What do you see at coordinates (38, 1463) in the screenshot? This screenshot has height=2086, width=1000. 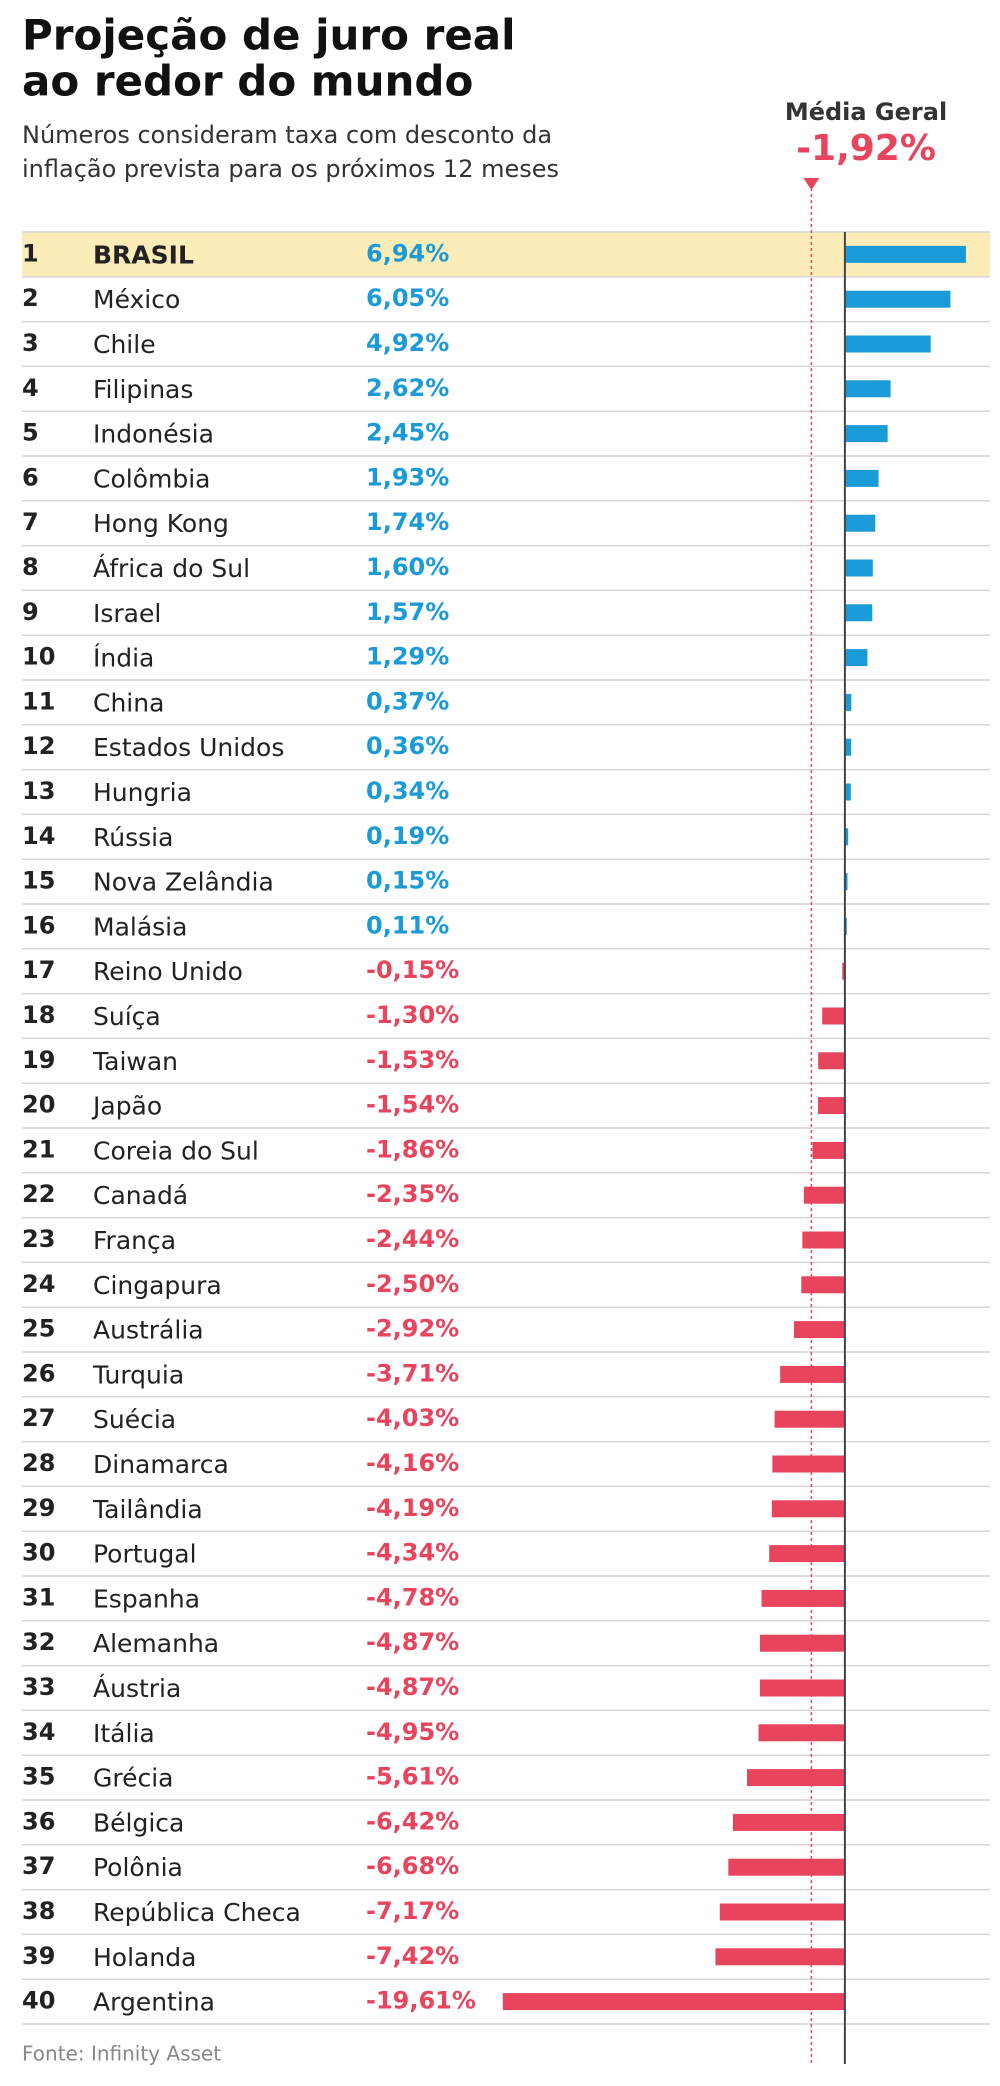 I see `rank: 28` at bounding box center [38, 1463].